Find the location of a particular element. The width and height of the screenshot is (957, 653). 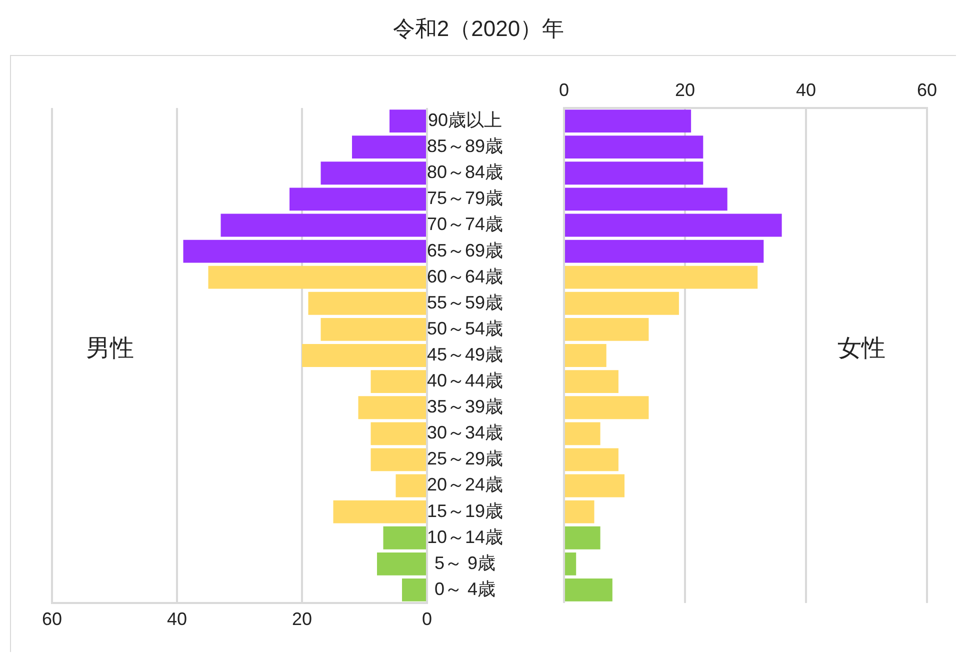

y-tick-label: 5～ 9歳 is located at coordinates (465, 562).